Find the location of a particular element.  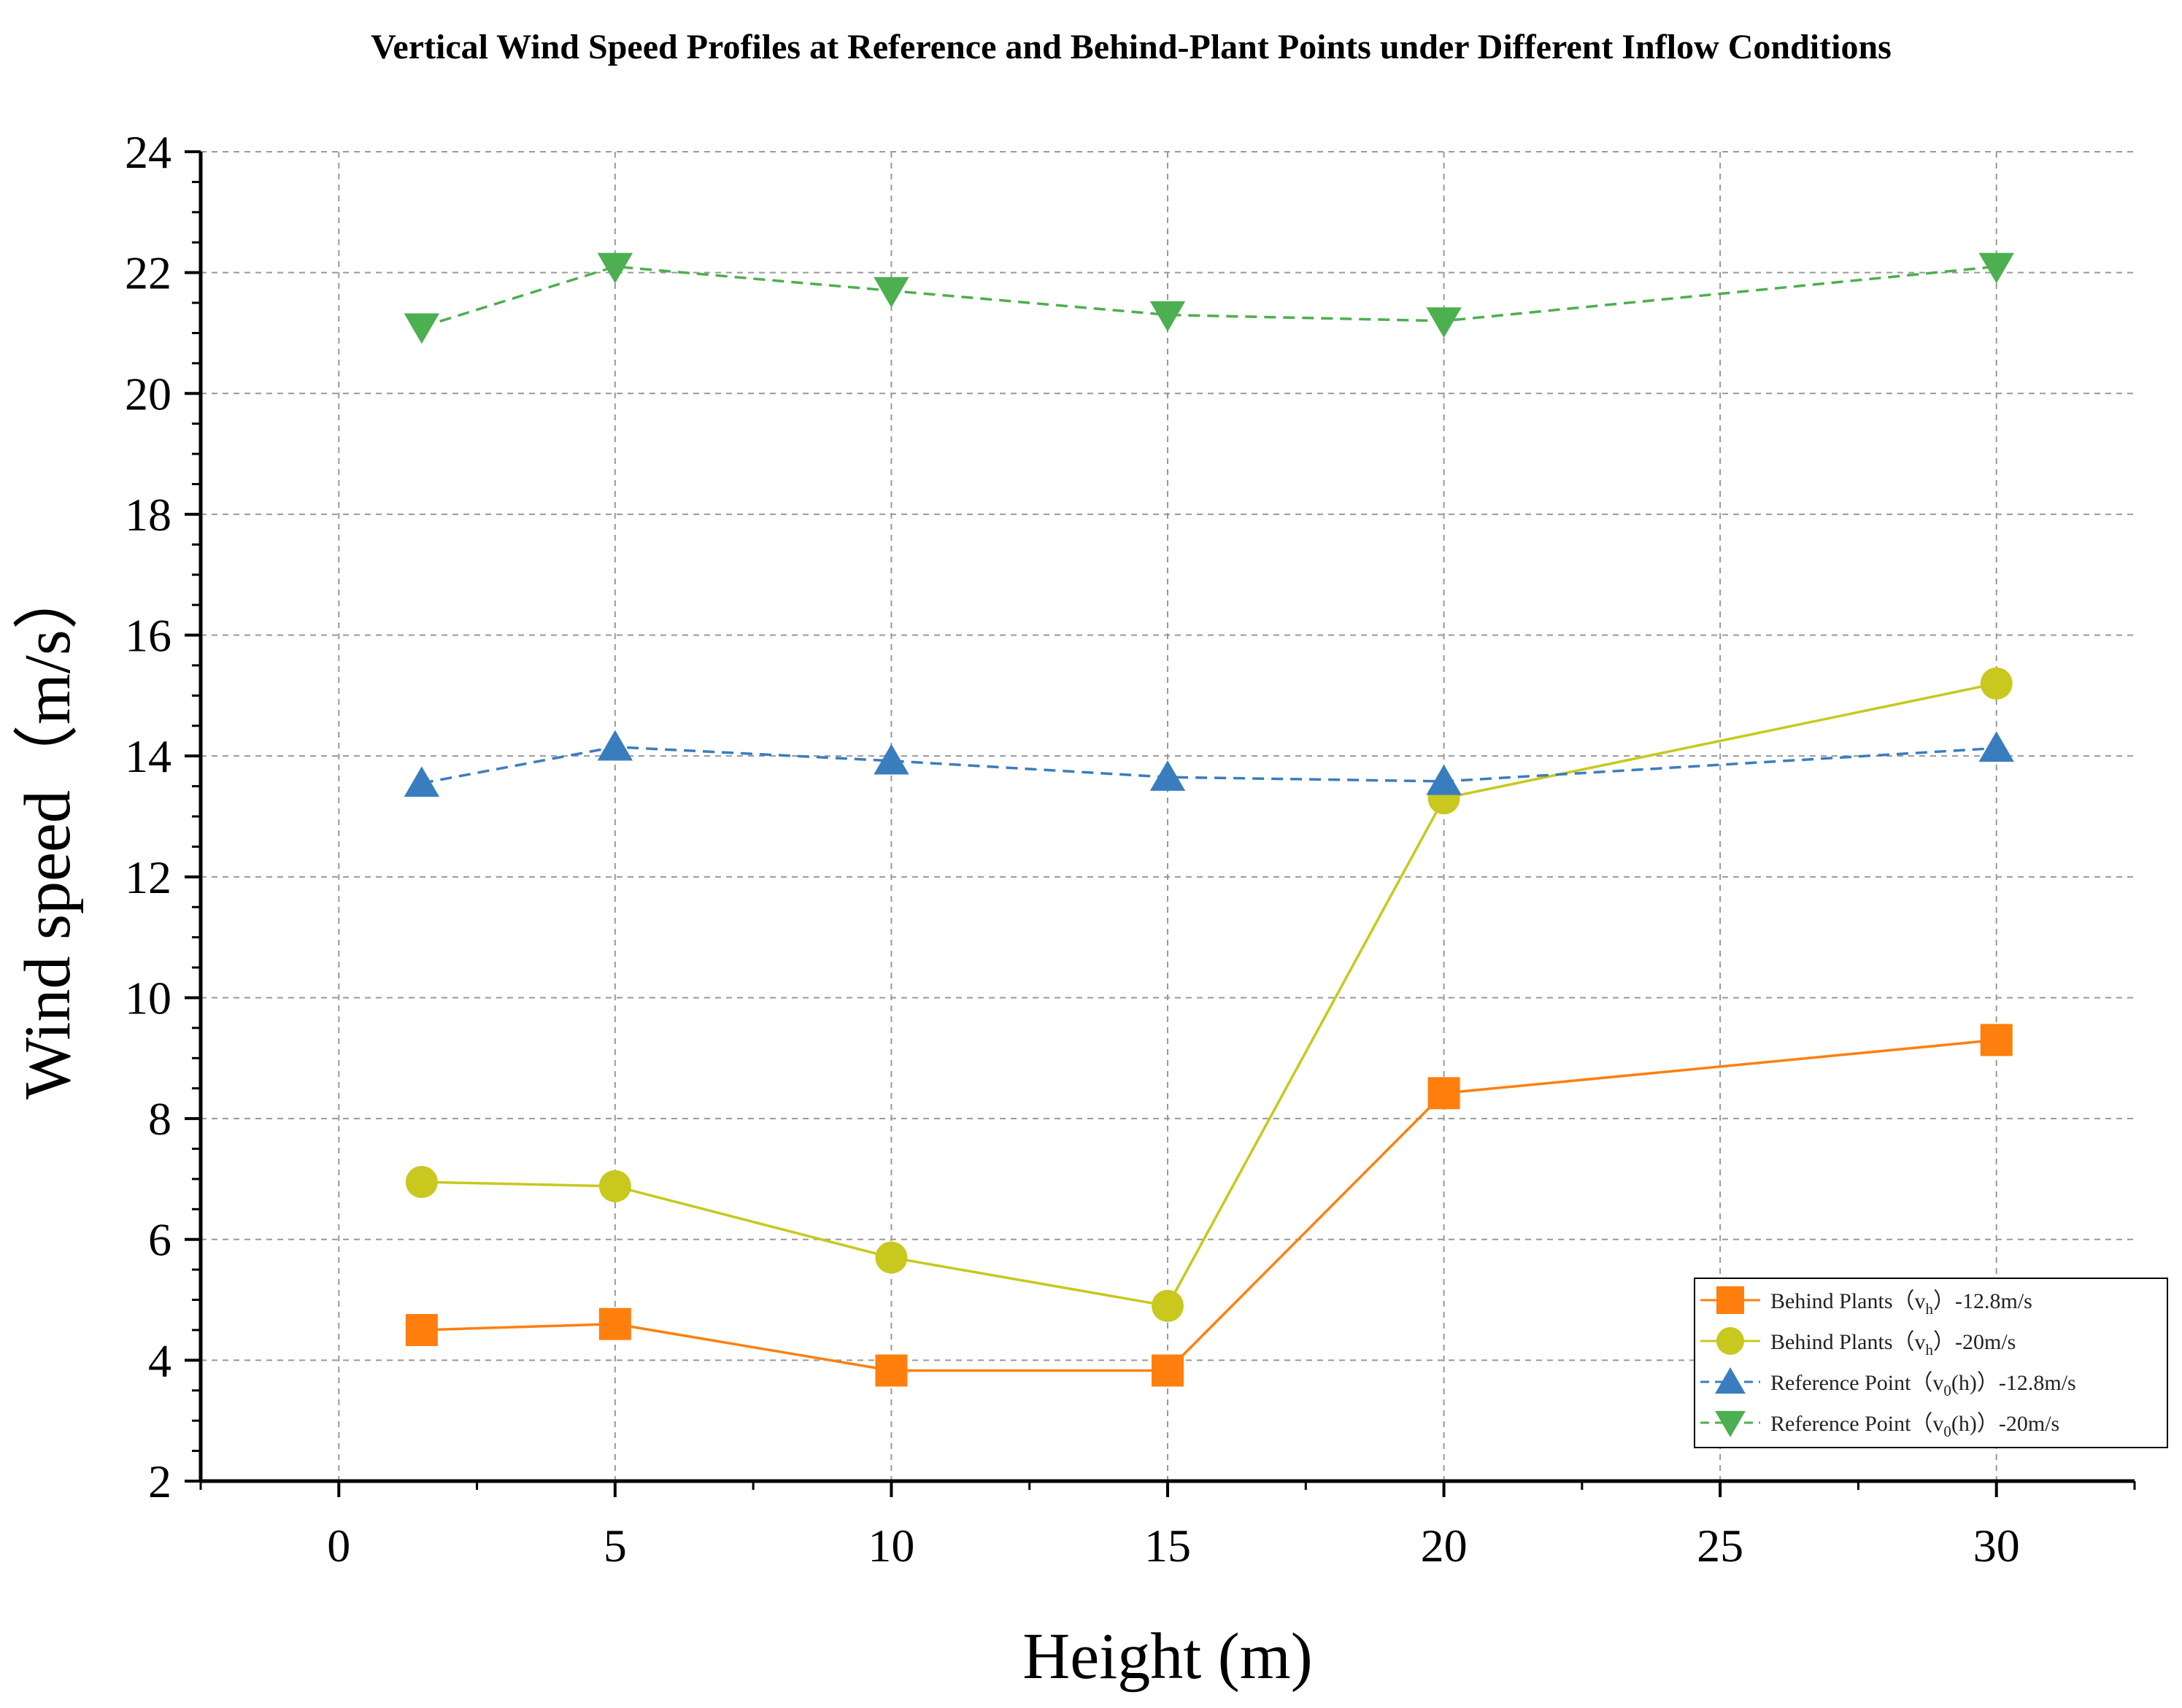

legend-box is located at coordinates (1931, 1363).